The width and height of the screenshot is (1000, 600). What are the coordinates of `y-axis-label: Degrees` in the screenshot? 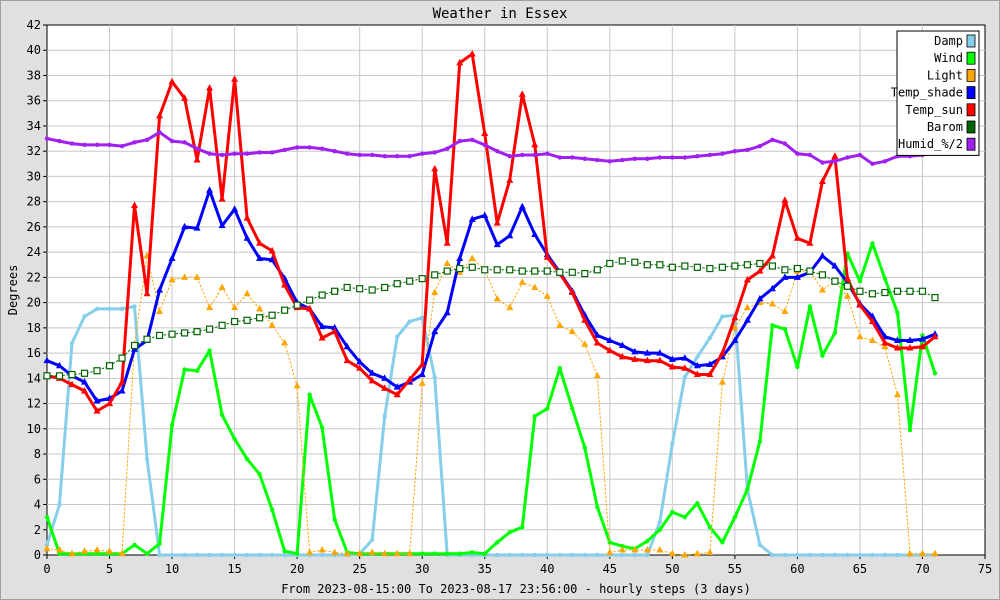 It's located at (13, 290).